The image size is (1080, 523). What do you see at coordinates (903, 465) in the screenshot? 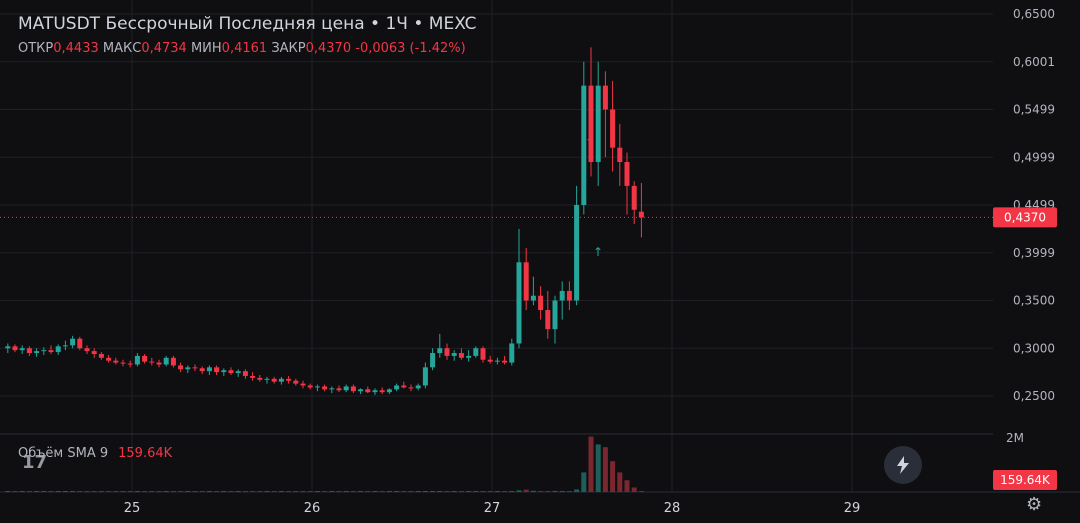
I see `lightning-button` at bounding box center [903, 465].